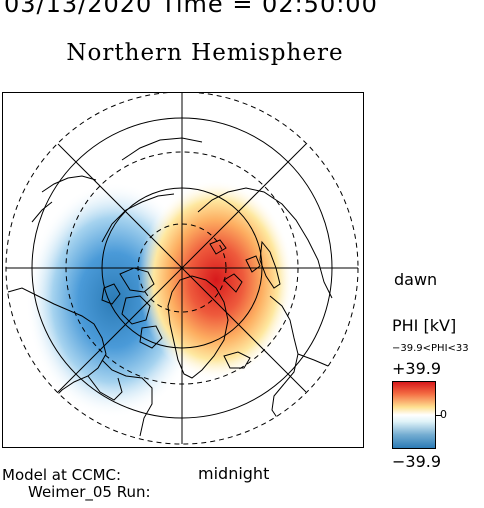  What do you see at coordinates (438, 415) in the screenshot?
I see `colorbar-zero-tick` at bounding box center [438, 415].